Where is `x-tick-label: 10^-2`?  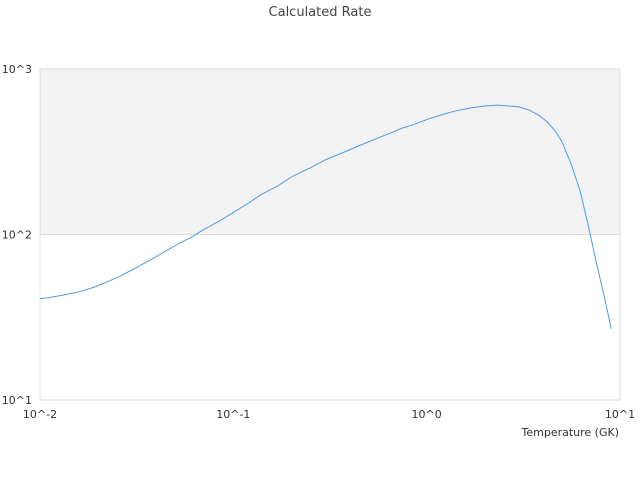
x-tick-label: 10^-2 is located at coordinates (40, 414).